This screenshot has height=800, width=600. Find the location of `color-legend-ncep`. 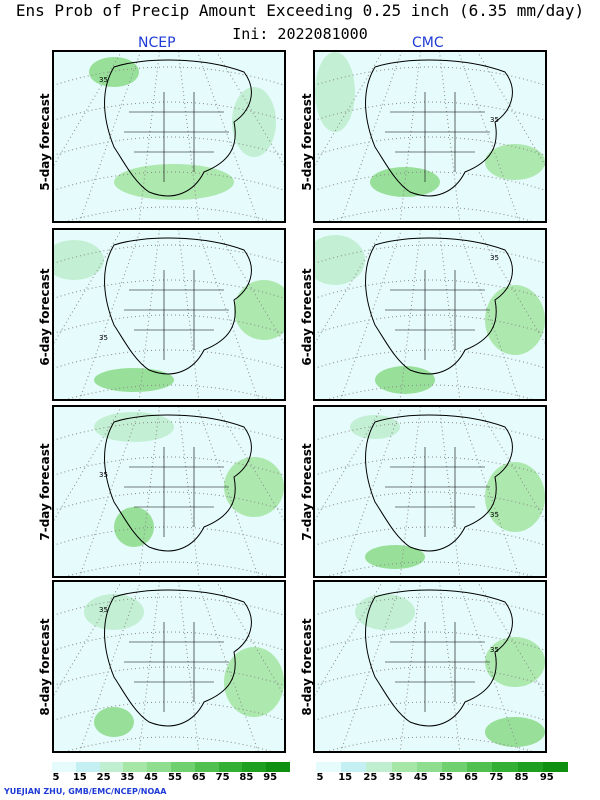

color-legend-ncep is located at coordinates (171, 767).